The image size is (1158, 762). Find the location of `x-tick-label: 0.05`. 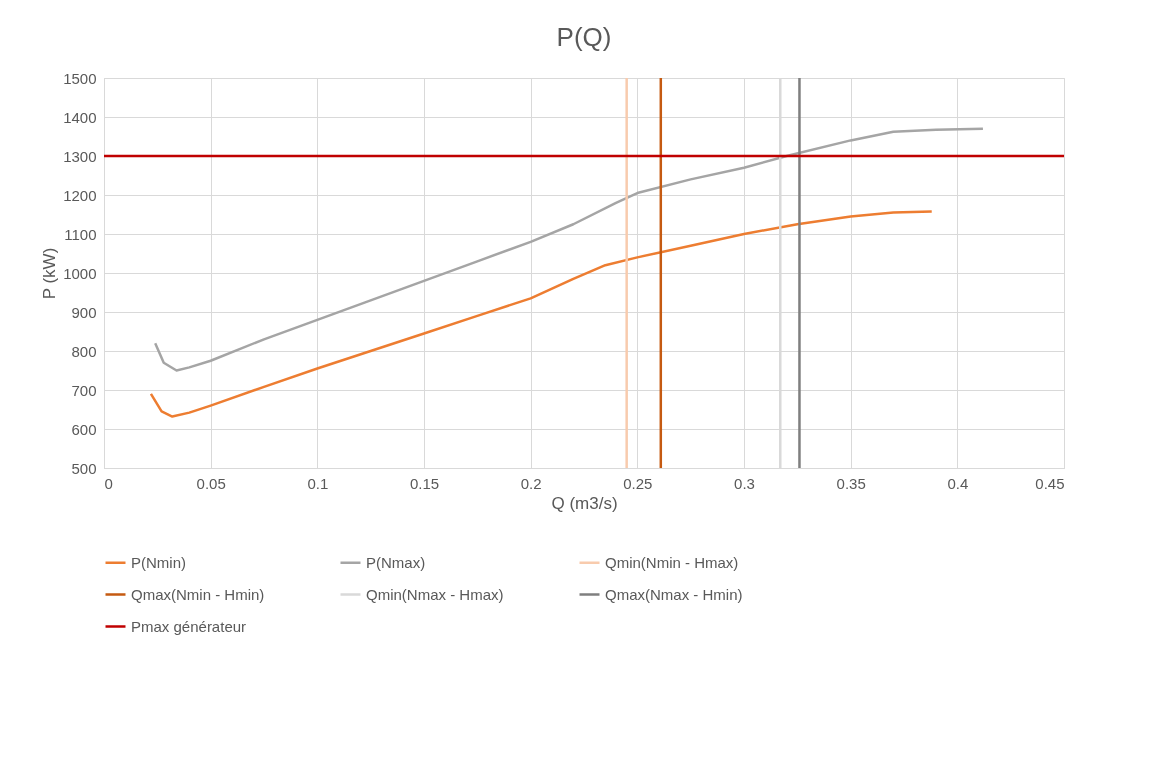

x-tick-label: 0.05 is located at coordinates (211, 483).